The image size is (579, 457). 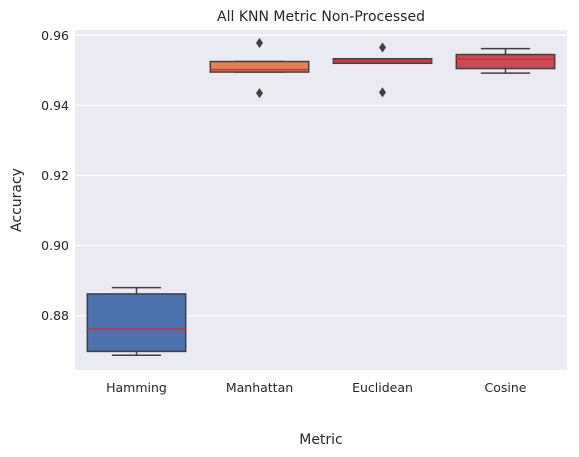 What do you see at coordinates (55, 105) in the screenshot?
I see `y-tick-label: 0.94` at bounding box center [55, 105].